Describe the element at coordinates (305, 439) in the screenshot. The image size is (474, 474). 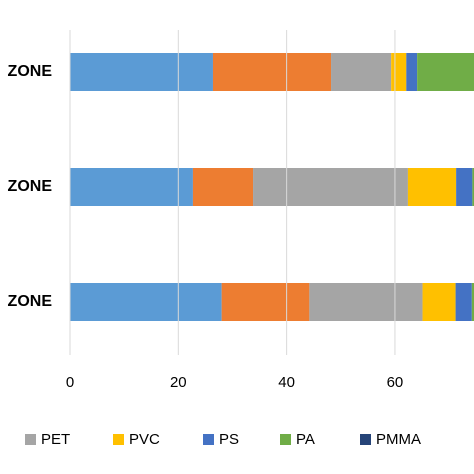
I see `legend-label: PA` at that location.